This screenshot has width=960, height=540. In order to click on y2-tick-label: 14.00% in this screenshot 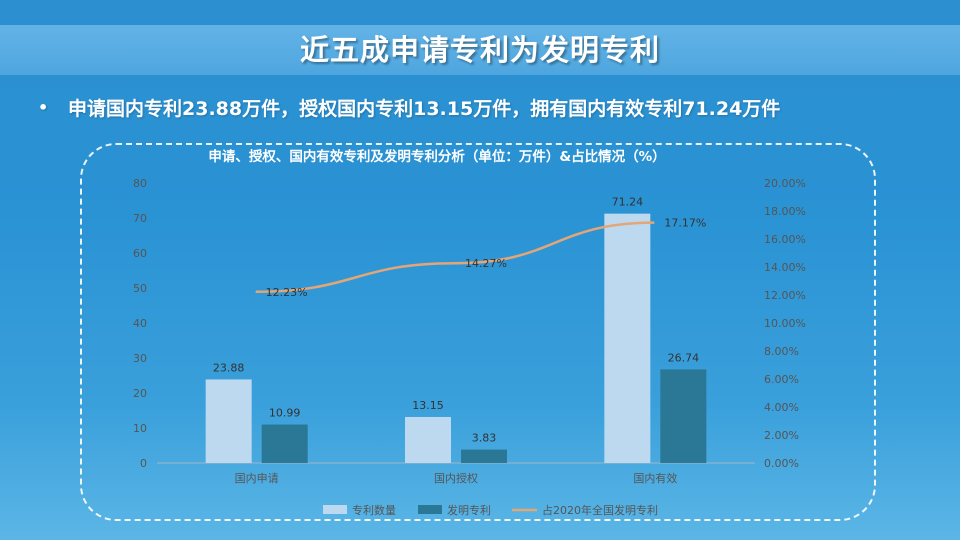, I will do `click(785, 267)`.